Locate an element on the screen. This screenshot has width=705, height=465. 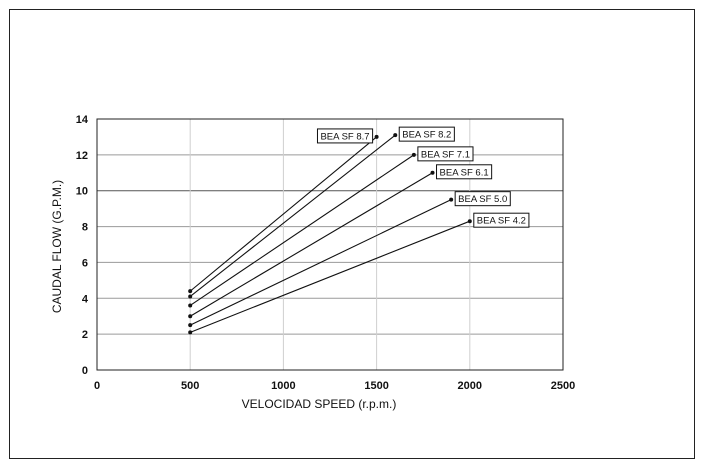
series-label-text: BEA SF 8.2 is located at coordinates (426, 135).